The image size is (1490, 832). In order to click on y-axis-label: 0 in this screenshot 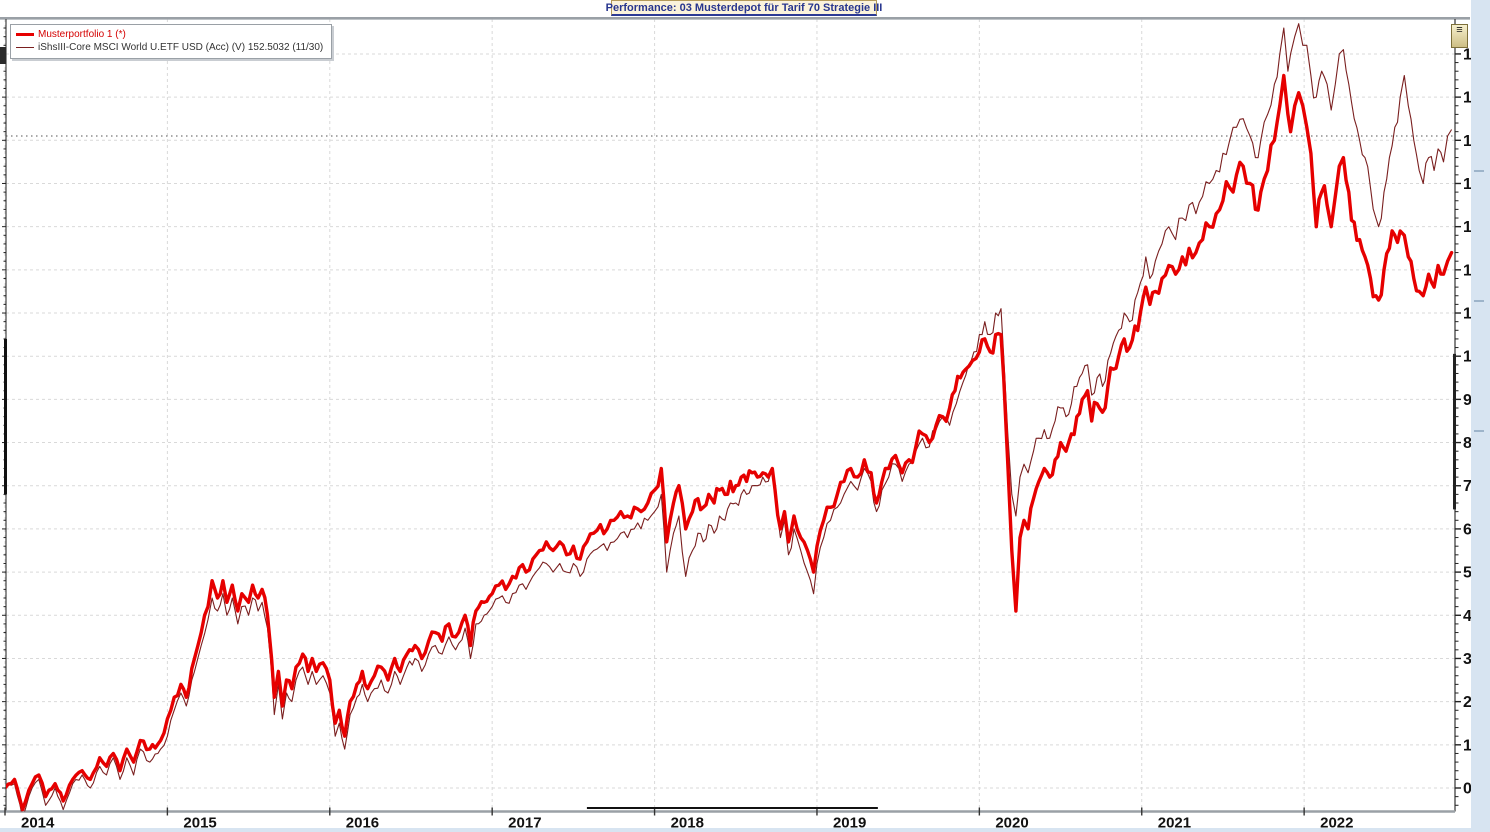, I will do `click(1467, 789)`.